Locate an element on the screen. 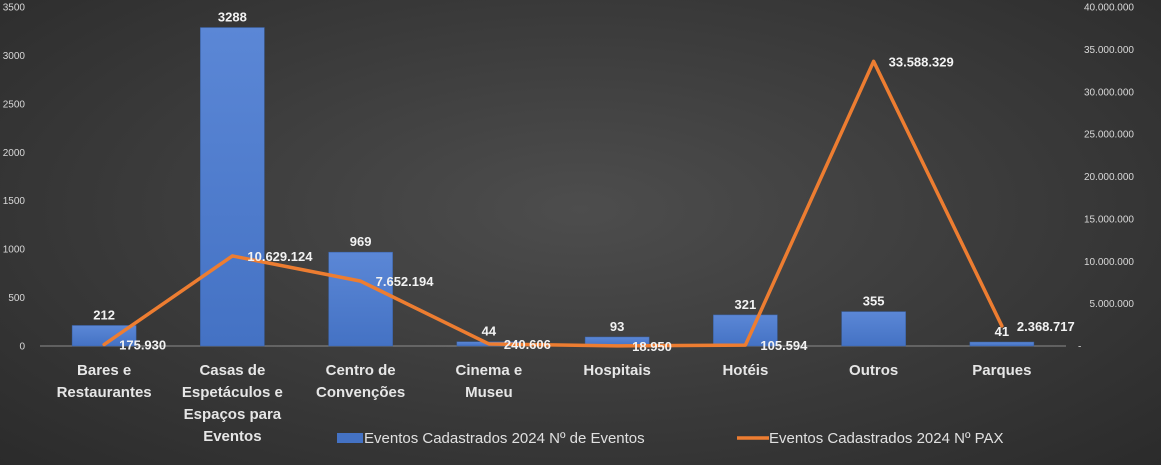  left-axis-tick: 1000 is located at coordinates (14, 250).